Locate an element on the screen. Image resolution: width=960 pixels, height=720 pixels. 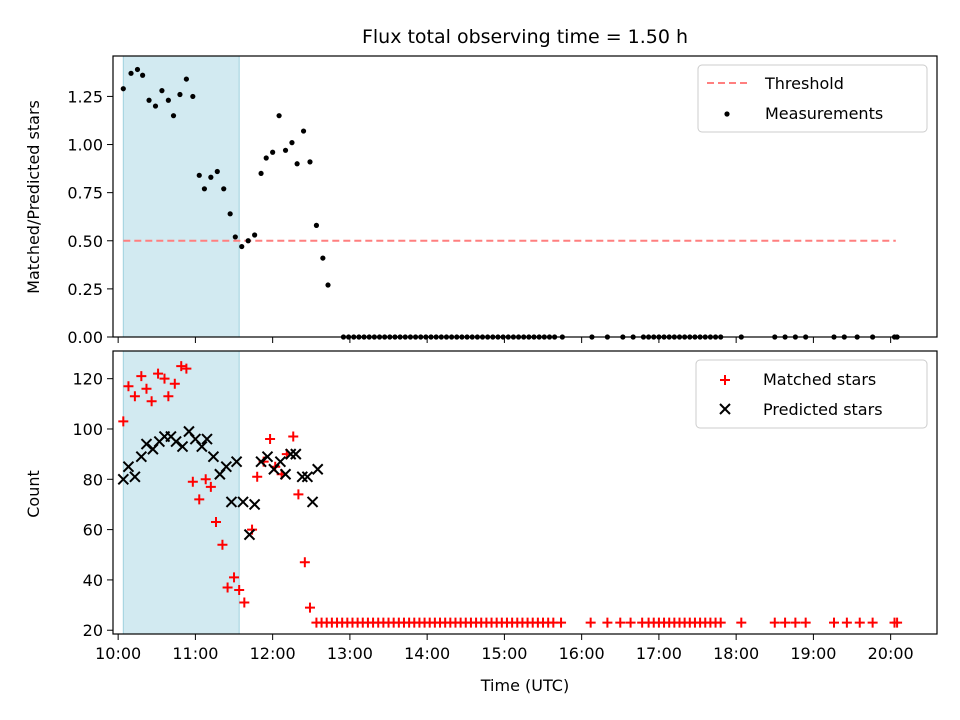
y-tick-label: 80 is located at coordinates (93, 479).